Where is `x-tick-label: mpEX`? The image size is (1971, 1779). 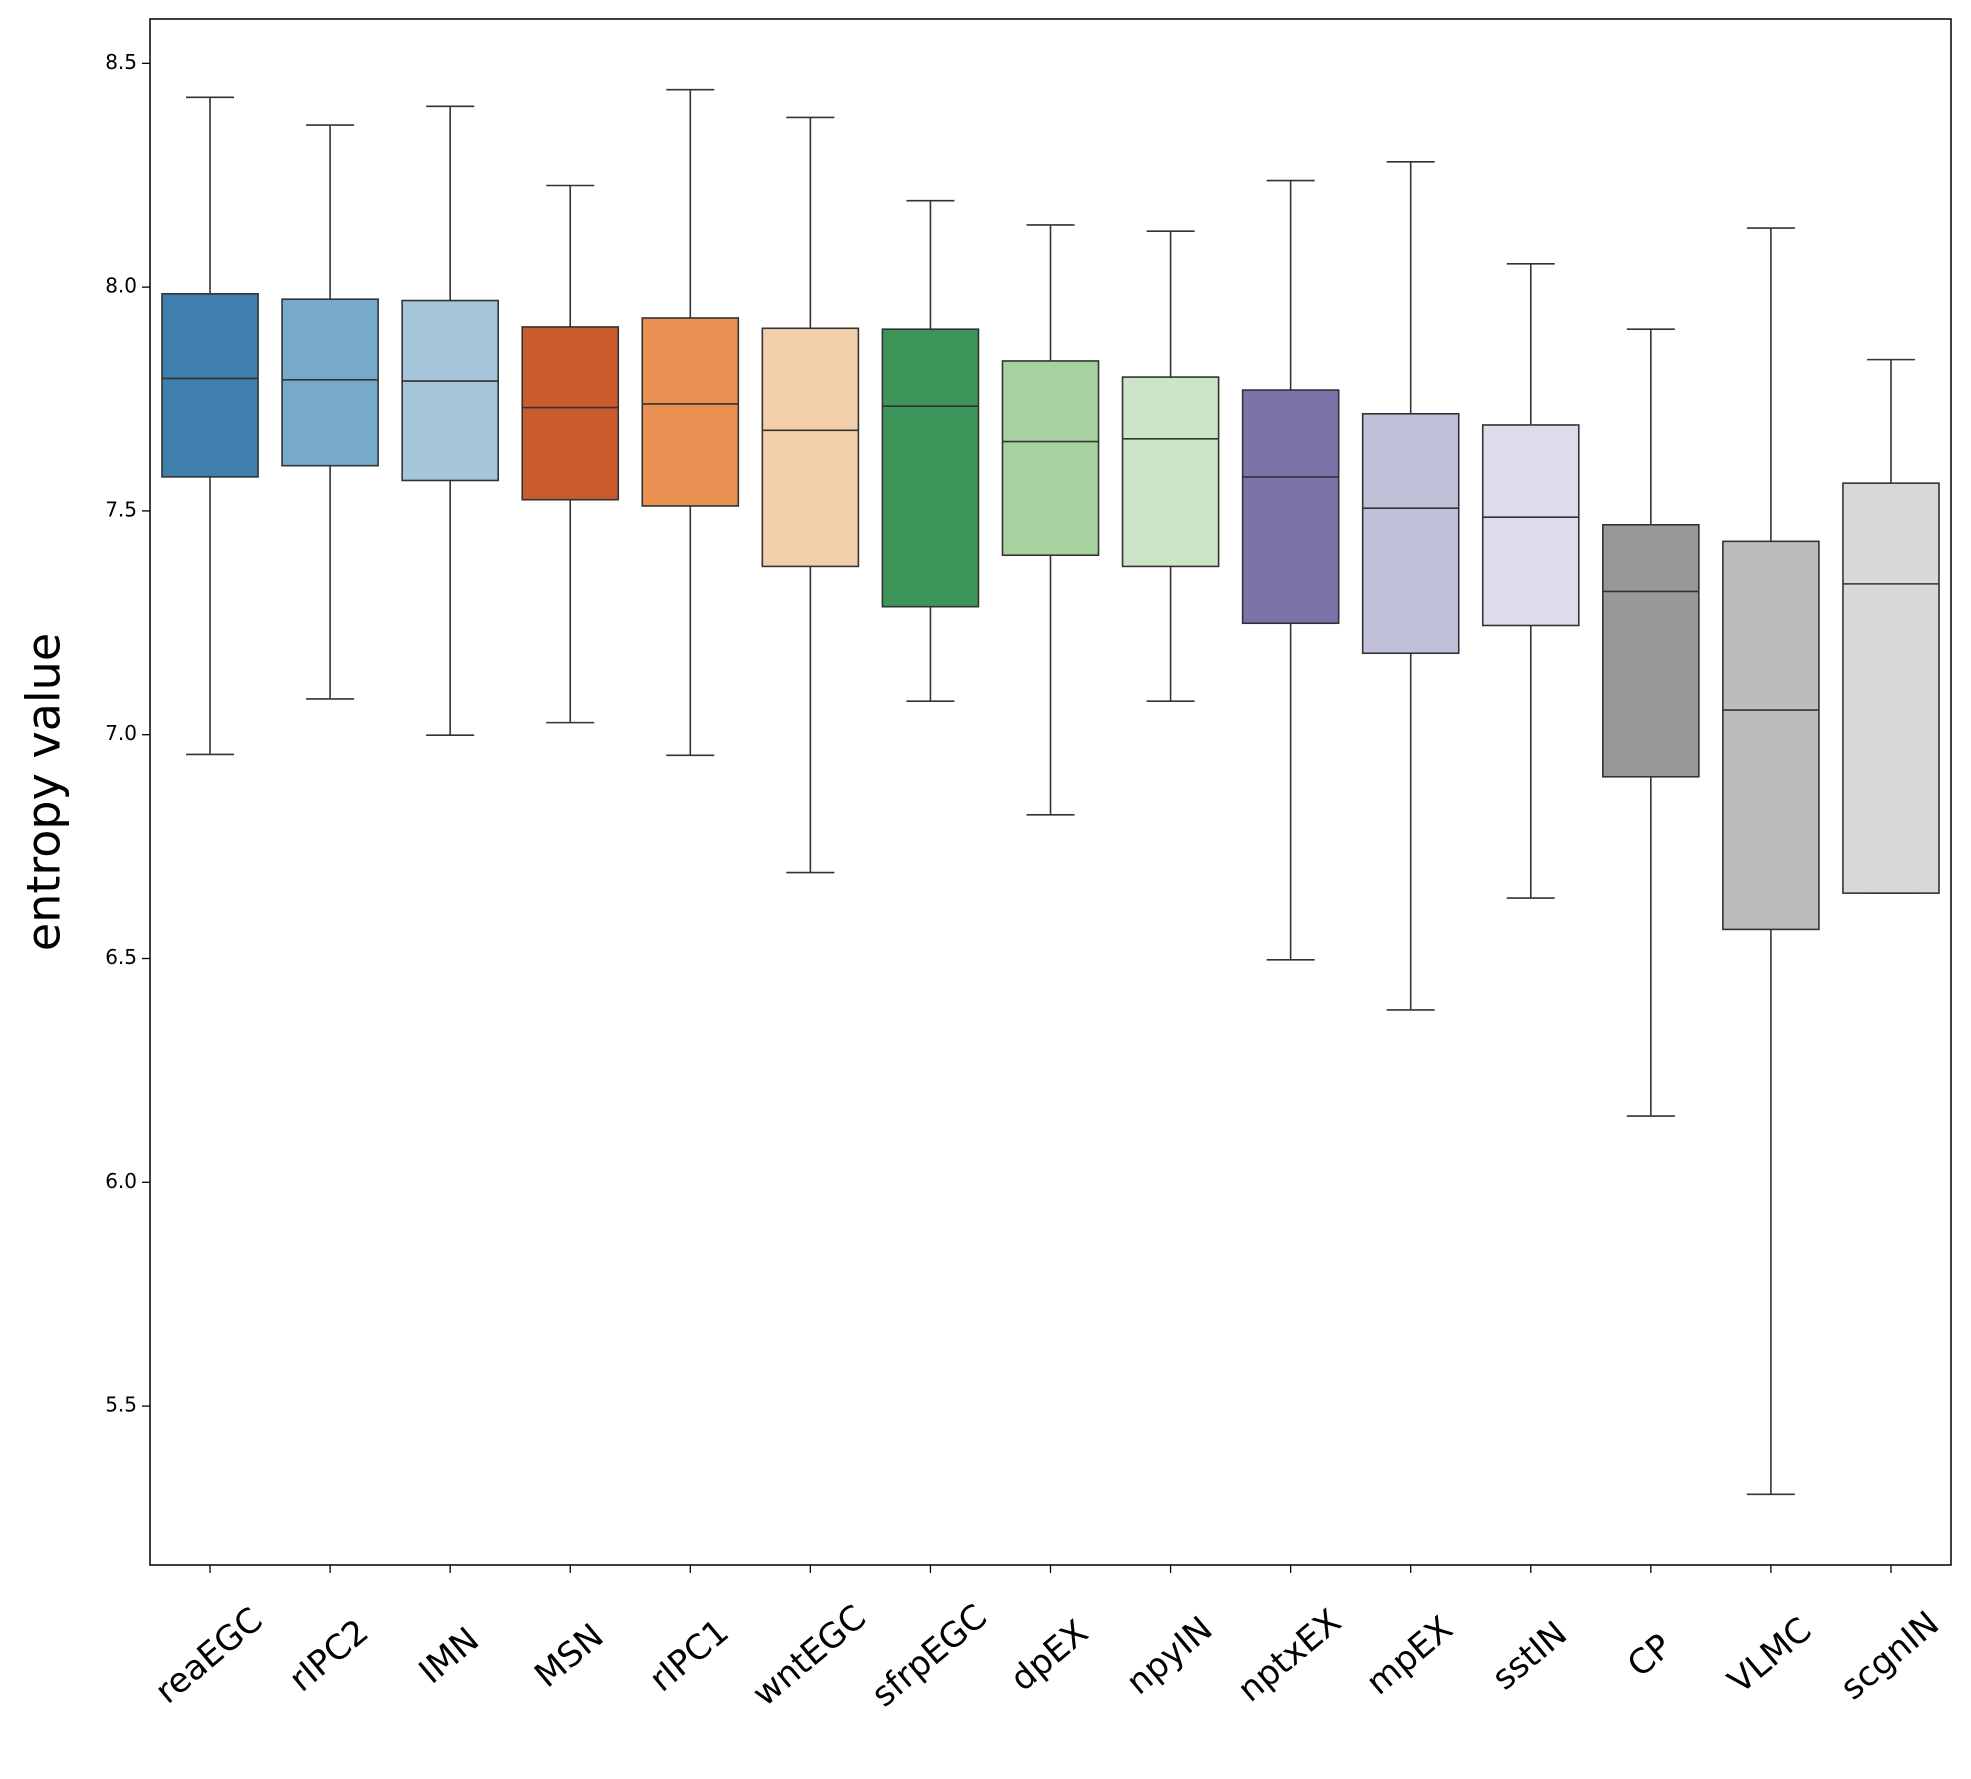
x-tick-label: mpEX is located at coordinates (1410, 1656).